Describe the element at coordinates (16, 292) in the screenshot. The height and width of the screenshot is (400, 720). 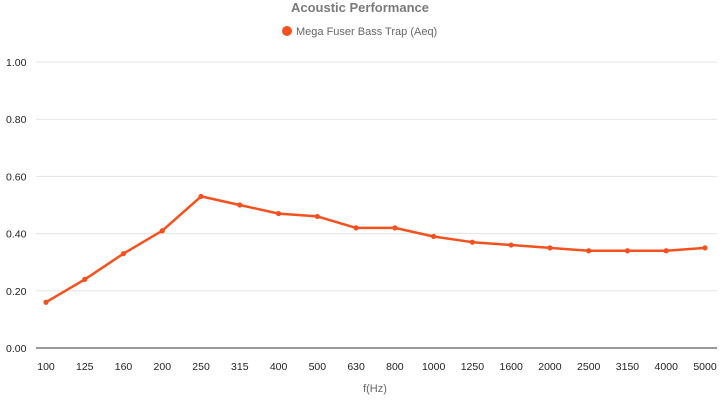
I see `y-tick-label: 0.20` at that location.